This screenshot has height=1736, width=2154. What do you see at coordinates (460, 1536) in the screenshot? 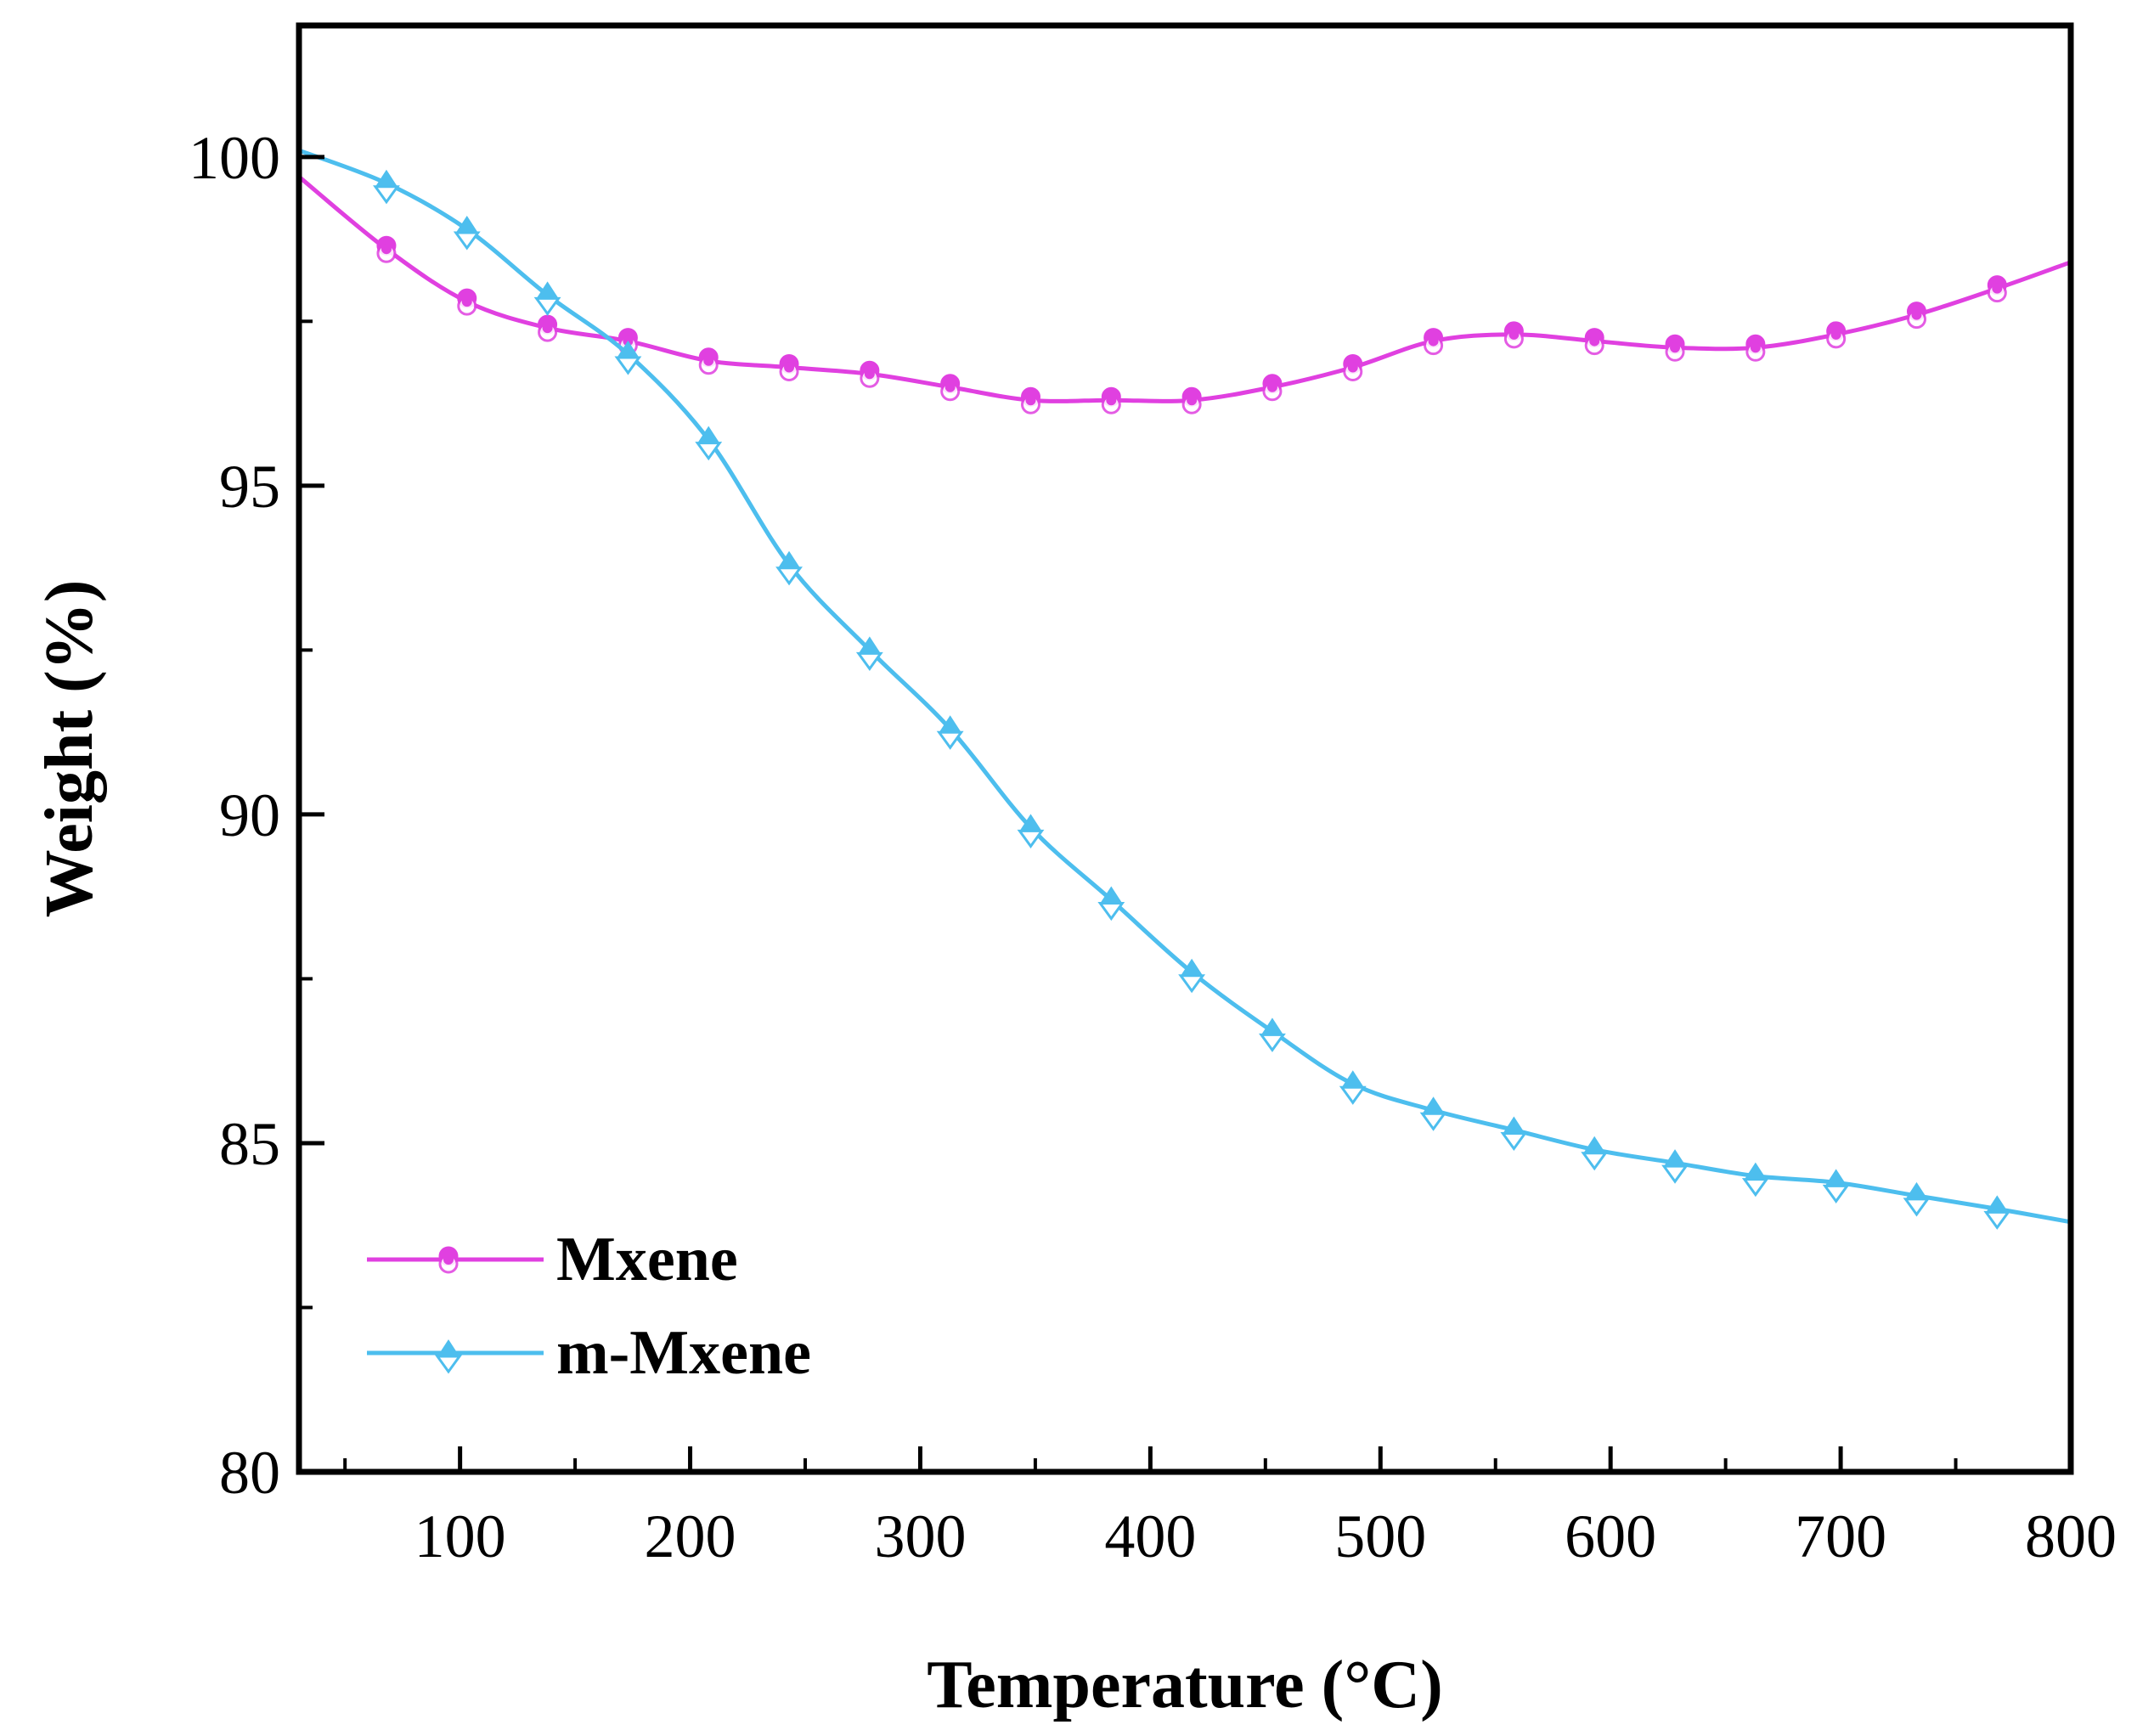
I see `x-tick-label: 100` at bounding box center [460, 1536].